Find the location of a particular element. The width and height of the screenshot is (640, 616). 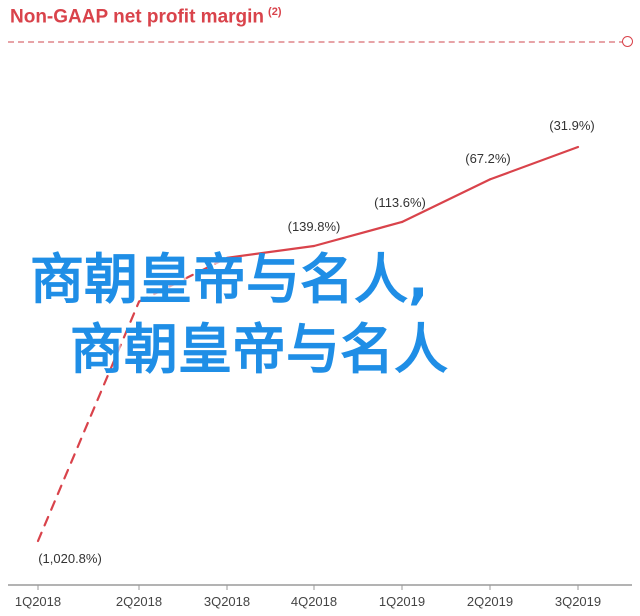

data-label: (1,020.8%) is located at coordinates (70, 558).